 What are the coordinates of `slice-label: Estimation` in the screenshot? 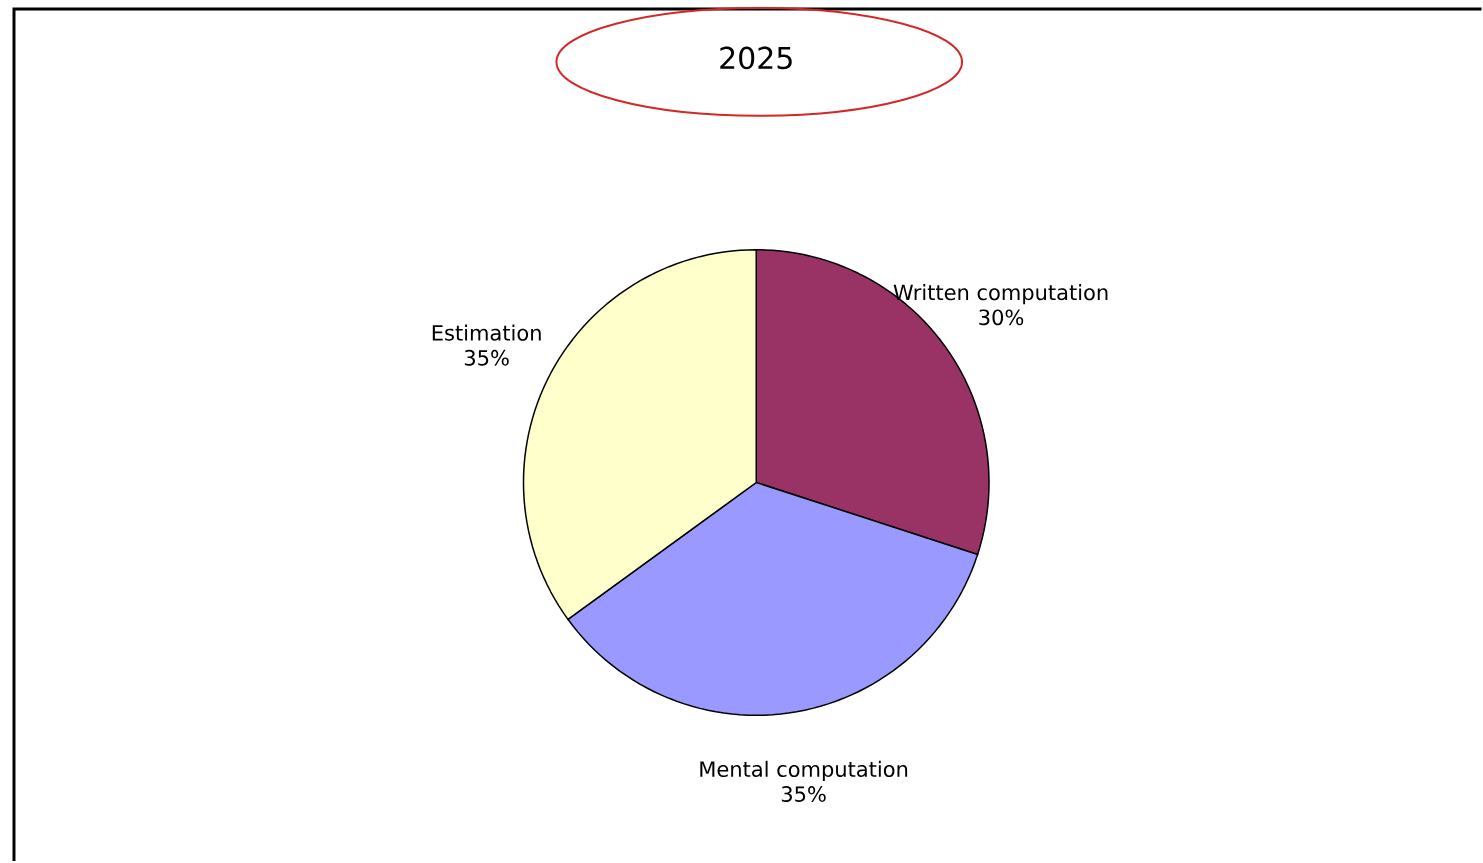 It's located at (486, 332).